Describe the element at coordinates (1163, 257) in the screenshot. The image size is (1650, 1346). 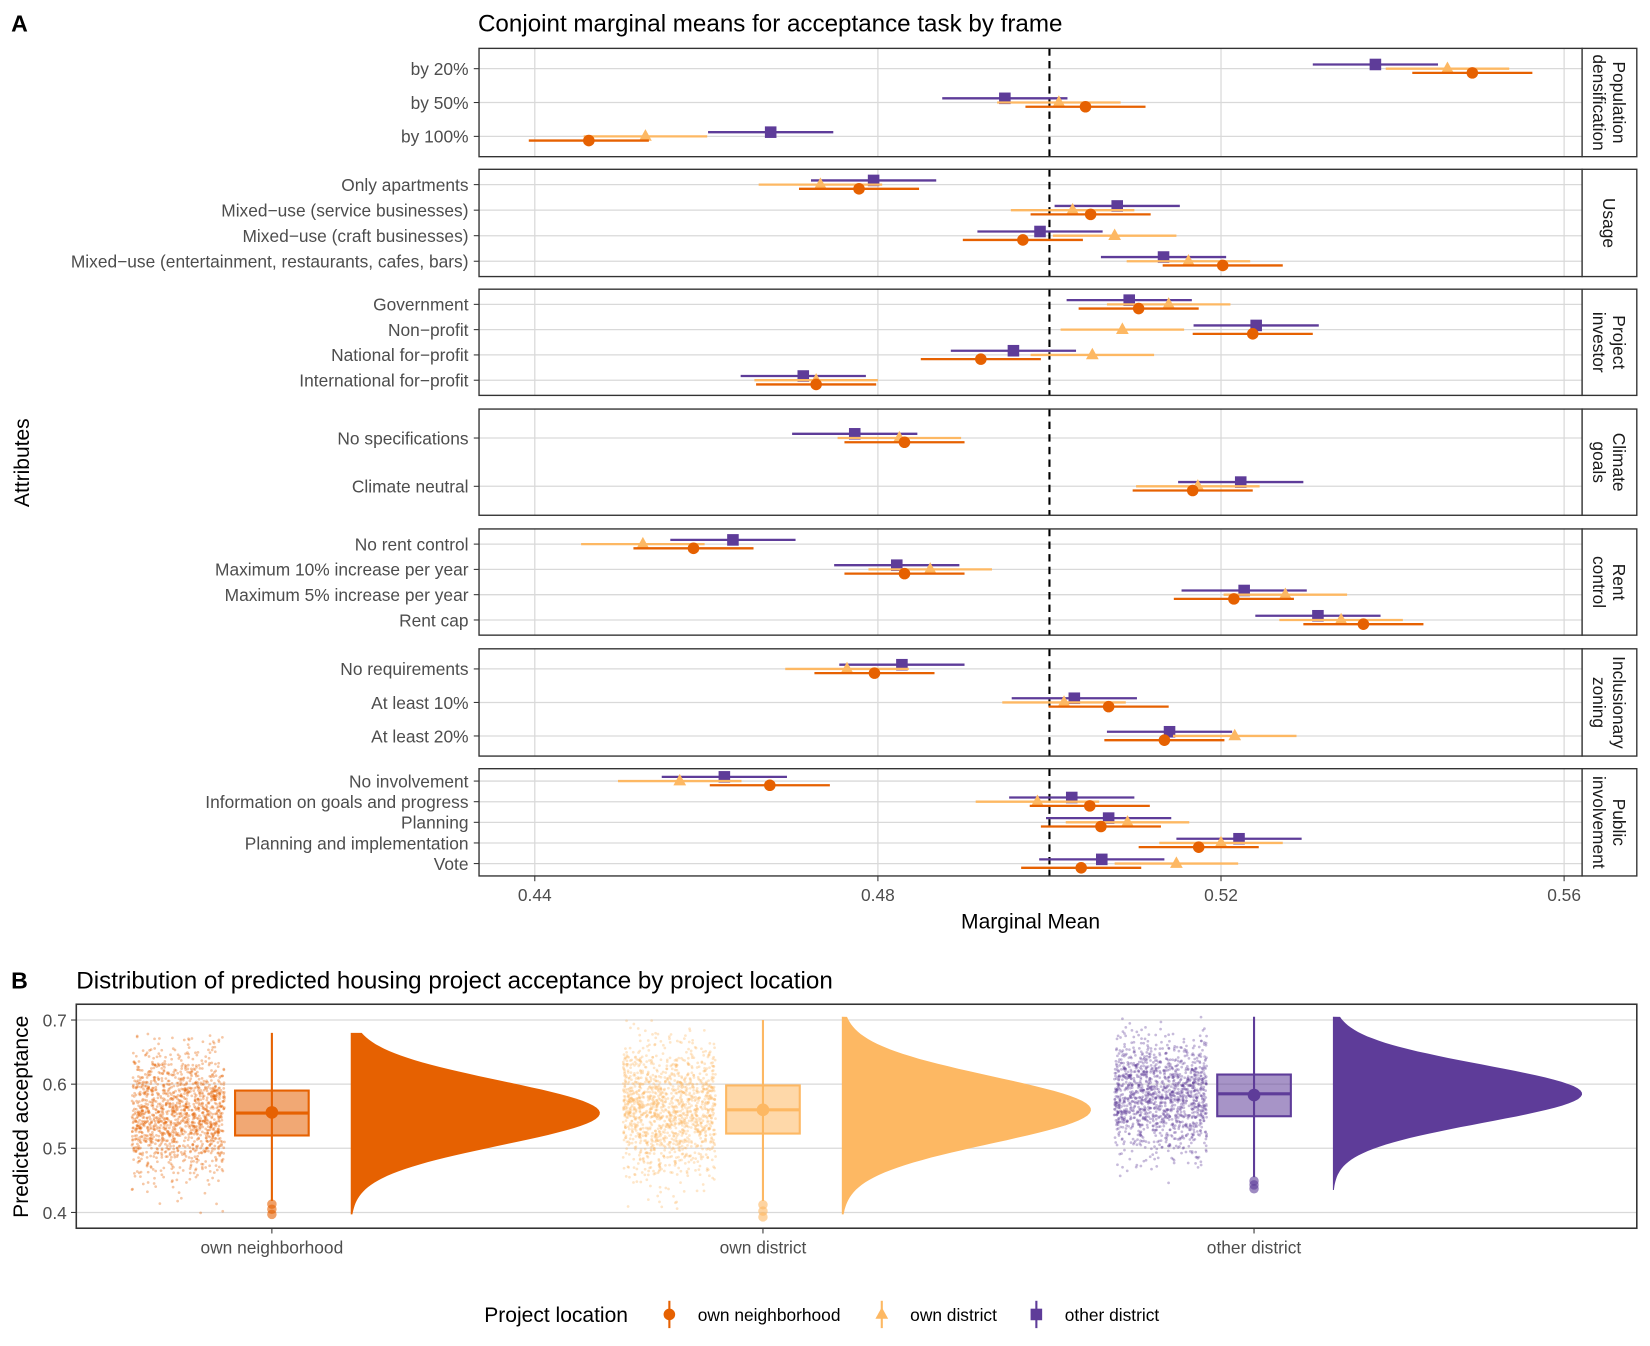
I see `point-square` at that location.